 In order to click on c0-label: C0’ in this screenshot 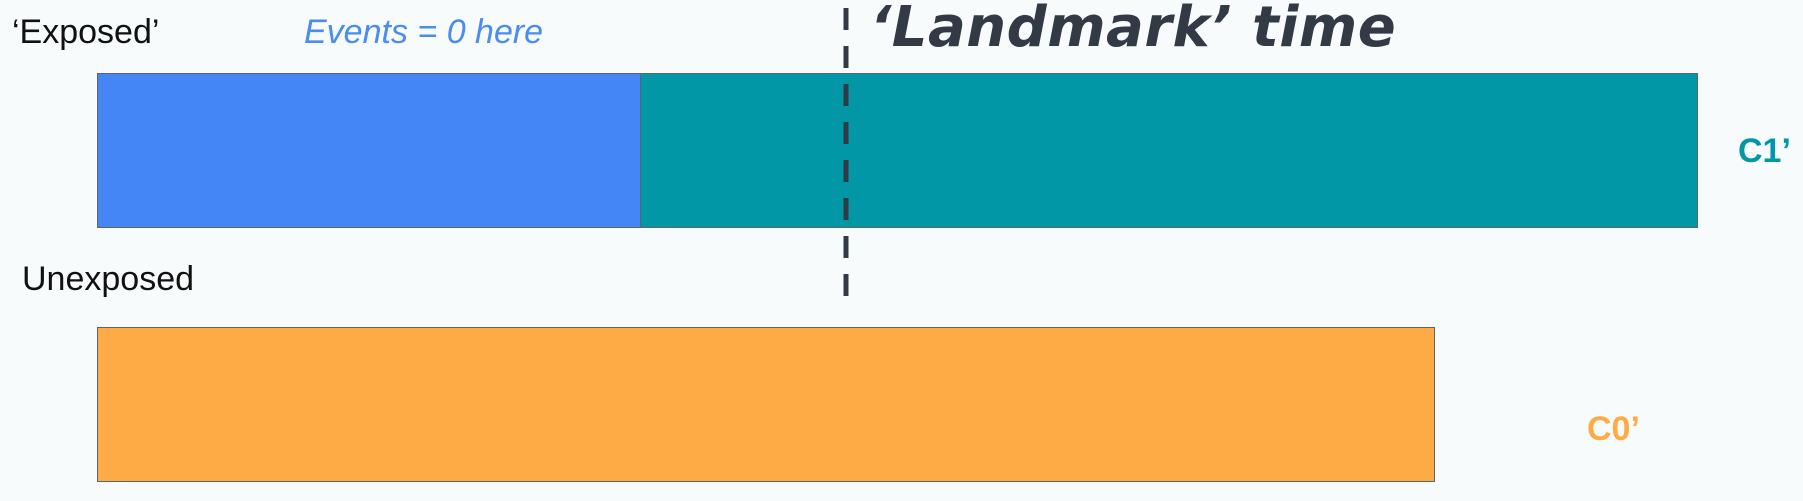, I will do `click(1613, 429)`.